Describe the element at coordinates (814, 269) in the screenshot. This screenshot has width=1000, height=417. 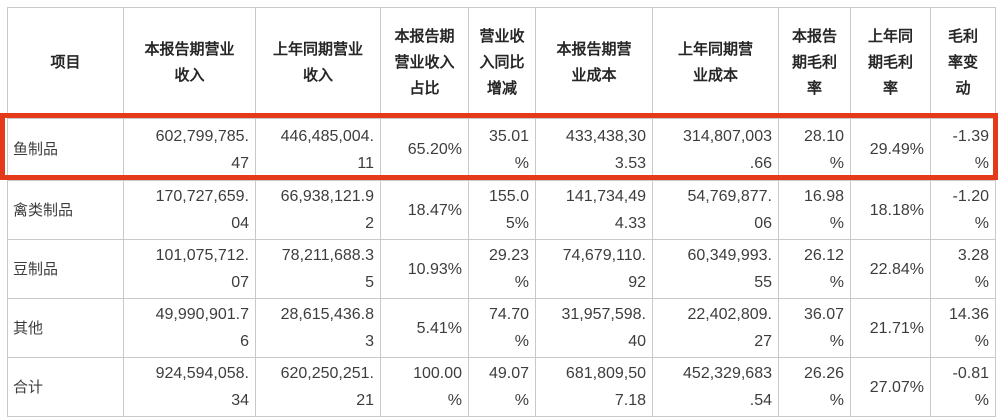
I see `value-cell: 26.12 %` at that location.